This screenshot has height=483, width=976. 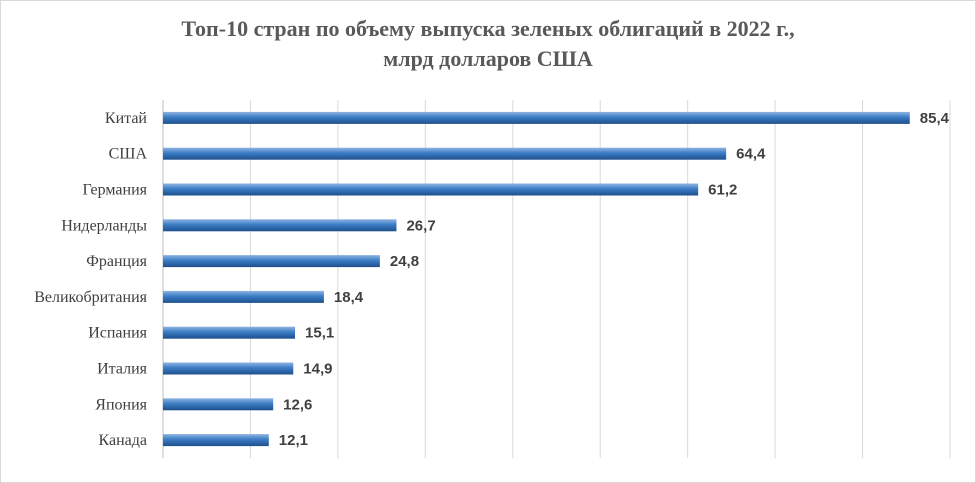 I want to click on category-label: Великобритания, so click(x=90, y=297).